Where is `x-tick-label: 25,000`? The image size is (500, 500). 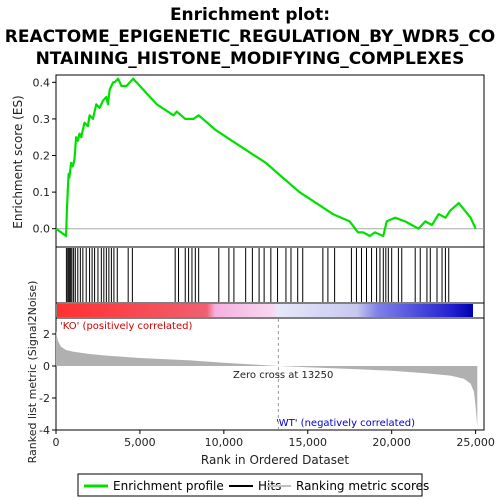 x-tick-label: 25,000 is located at coordinates (475, 442).